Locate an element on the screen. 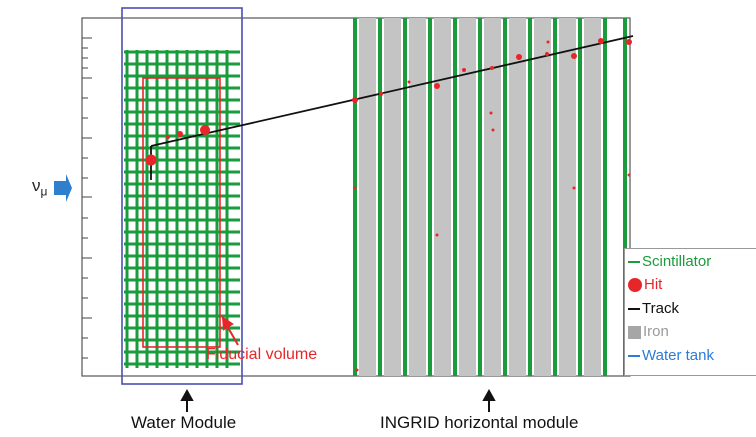 This screenshot has width=756, height=437. scintillator-swatch is located at coordinates (634, 262).